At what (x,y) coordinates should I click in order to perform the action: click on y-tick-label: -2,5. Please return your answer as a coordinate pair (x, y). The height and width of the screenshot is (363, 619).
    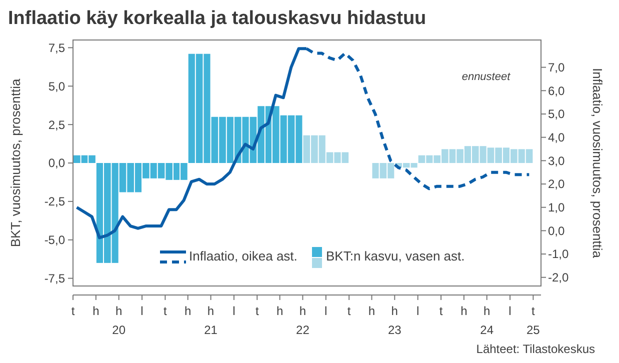
    Looking at the image, I should click on (55, 201).